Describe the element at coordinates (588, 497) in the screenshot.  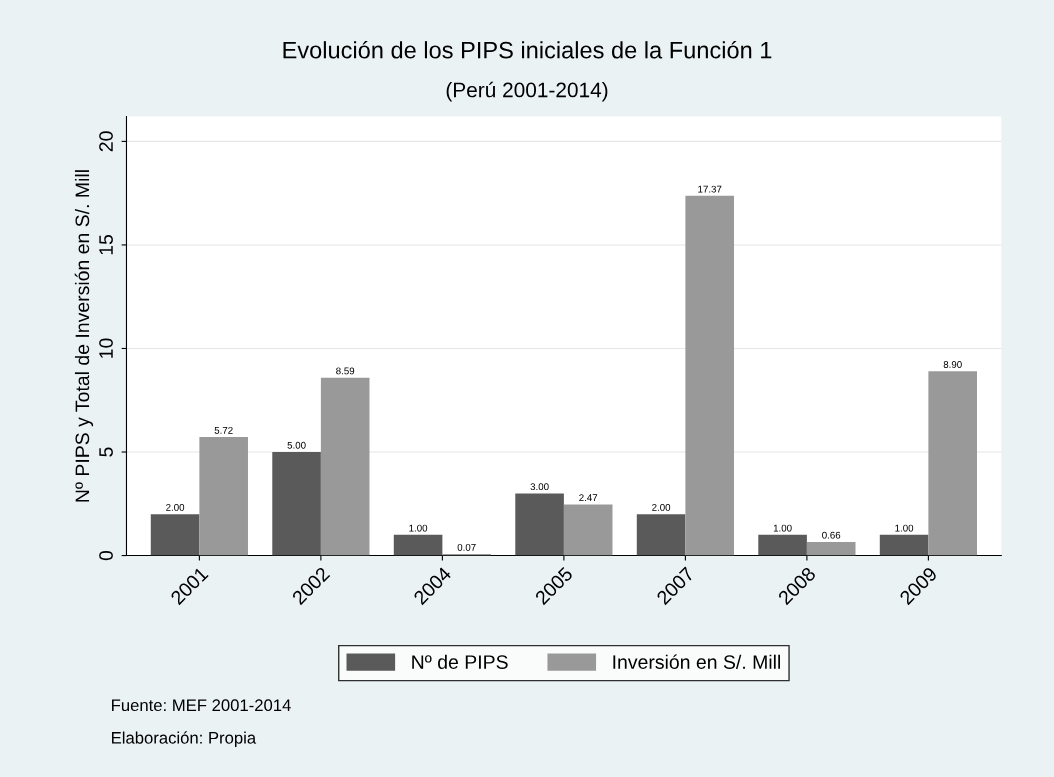
I see `data-label: 2.47` at that location.